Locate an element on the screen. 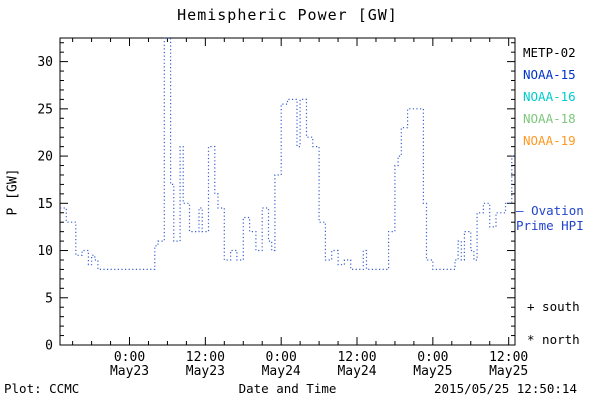 This screenshot has width=600, height=400. legend-marker-north: * north is located at coordinates (553, 339).